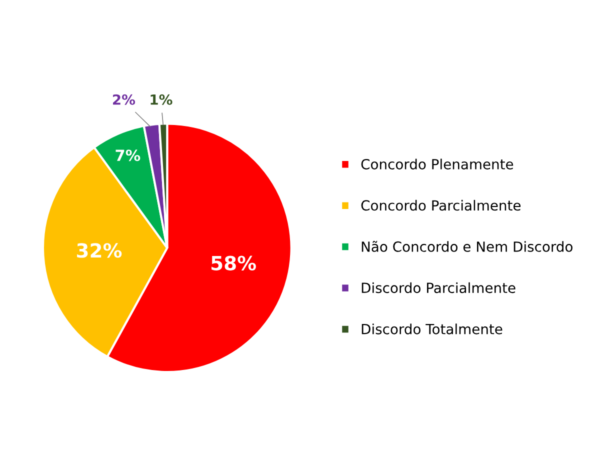  Describe the element at coordinates (467, 246) in the screenshot. I see `legend-label: Não Concordo e Nem Discordo` at that location.